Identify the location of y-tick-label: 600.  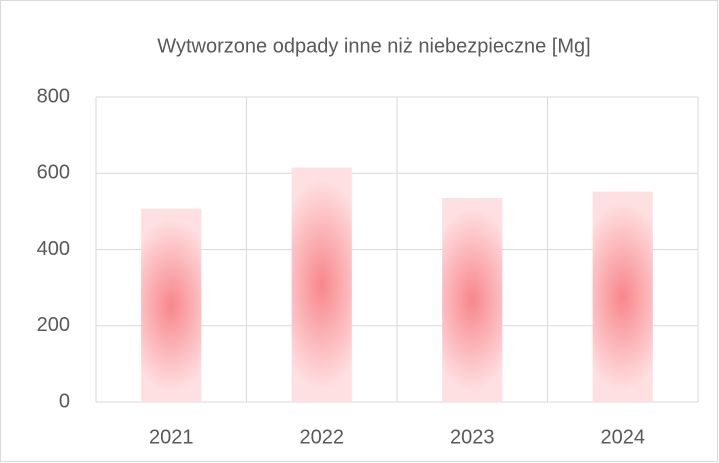
(53, 173).